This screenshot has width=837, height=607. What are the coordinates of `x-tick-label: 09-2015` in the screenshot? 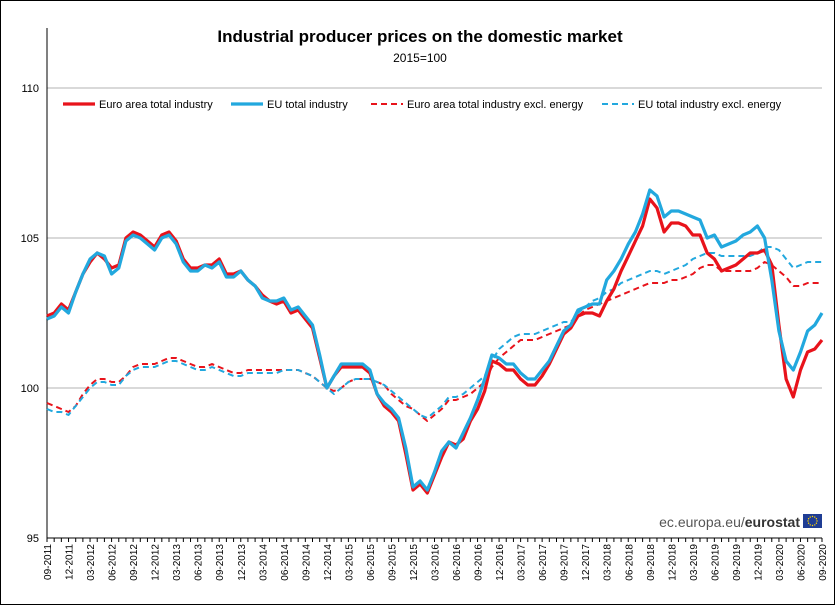 It's located at (392, 562).